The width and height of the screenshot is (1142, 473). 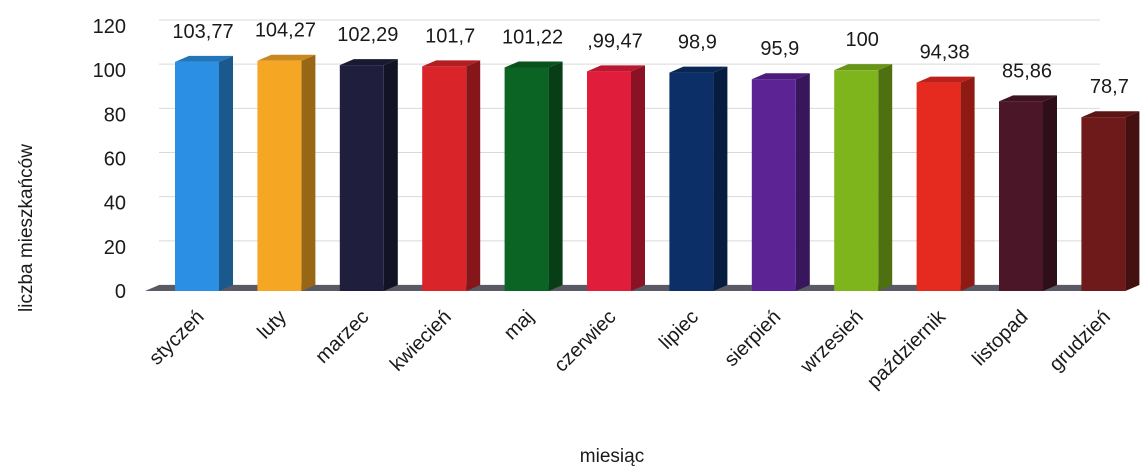 What do you see at coordinates (1109, 87) in the screenshot?
I see `bar-value-label: 78,7` at bounding box center [1109, 87].